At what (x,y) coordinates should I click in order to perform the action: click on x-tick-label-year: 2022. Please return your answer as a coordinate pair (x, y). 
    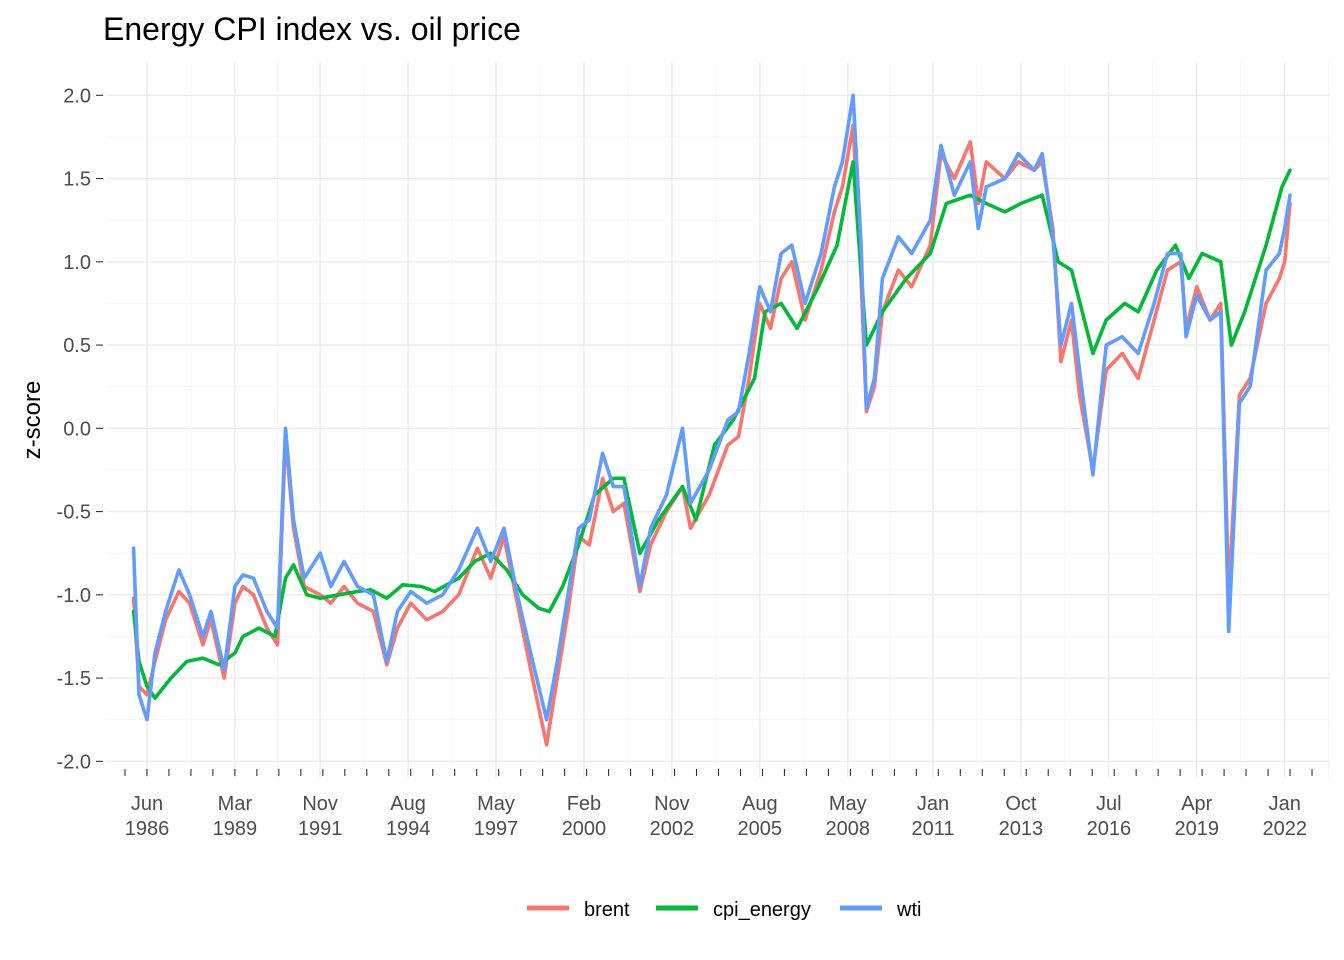
    Looking at the image, I should click on (1284, 829).